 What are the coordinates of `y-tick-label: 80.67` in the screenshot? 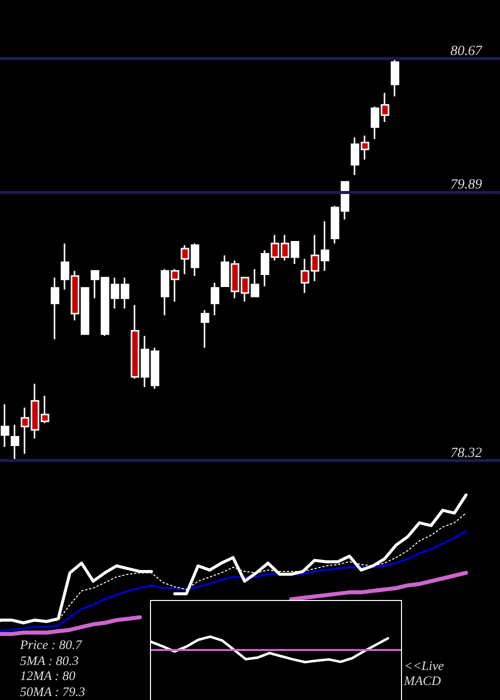 It's located at (466, 52).